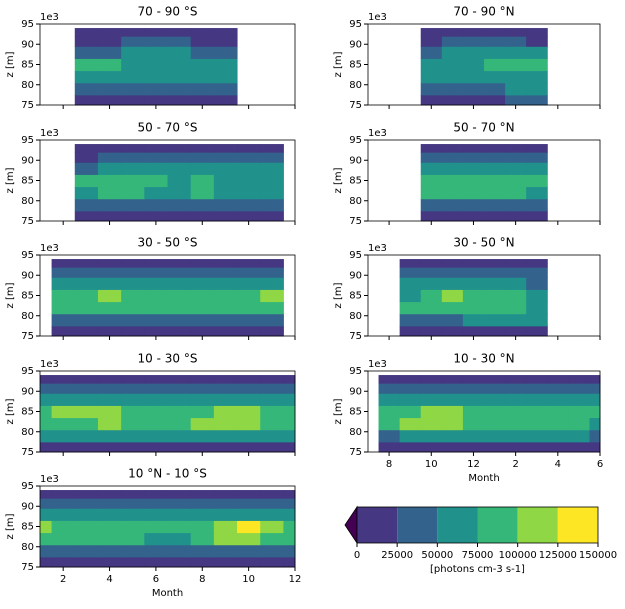 The width and height of the screenshot is (625, 609). I want to click on y-tick-label: 90, so click(355, 391).